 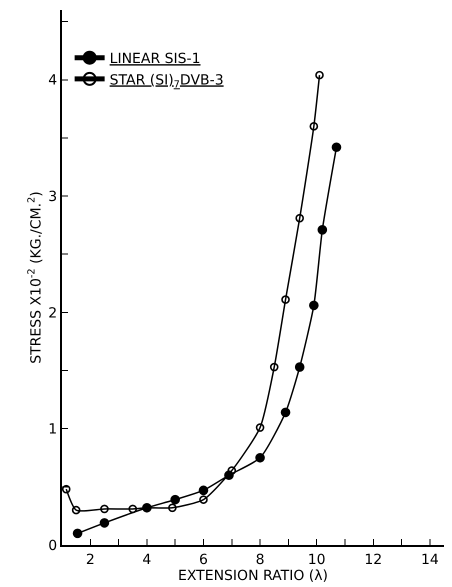 What do you see at coordinates (147, 560) in the screenshot?
I see `x-tick-label: 4` at bounding box center [147, 560].